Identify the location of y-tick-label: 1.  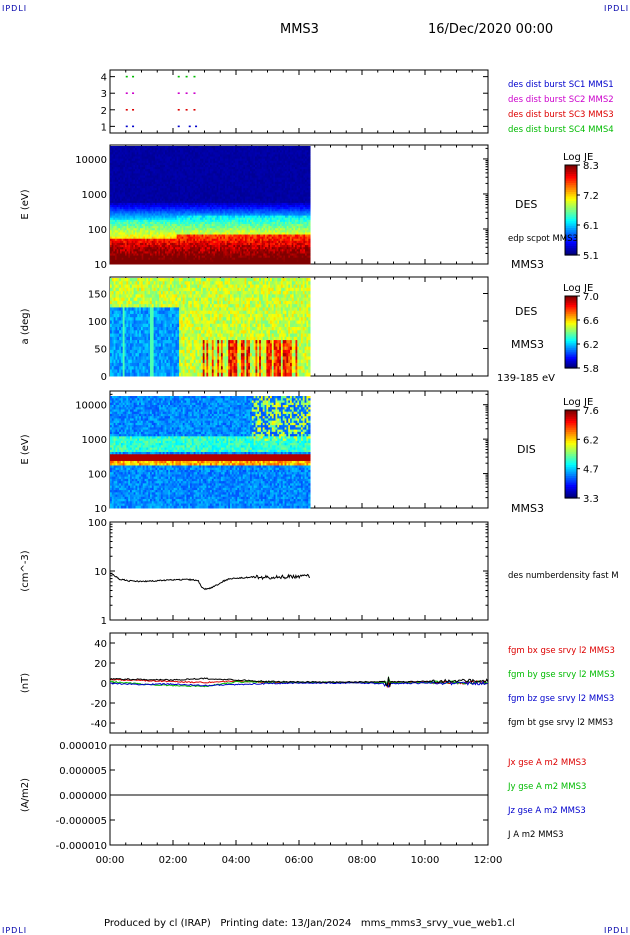
(104, 127).